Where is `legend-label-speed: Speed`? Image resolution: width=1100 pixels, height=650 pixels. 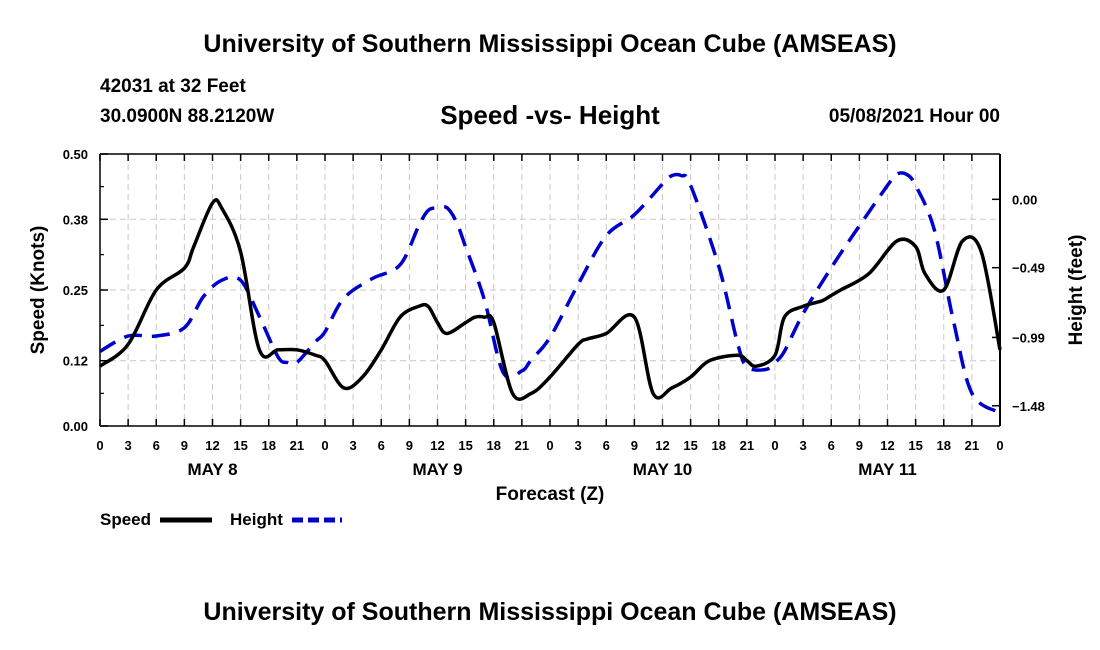
legend-label-speed: Speed is located at coordinates (125, 519).